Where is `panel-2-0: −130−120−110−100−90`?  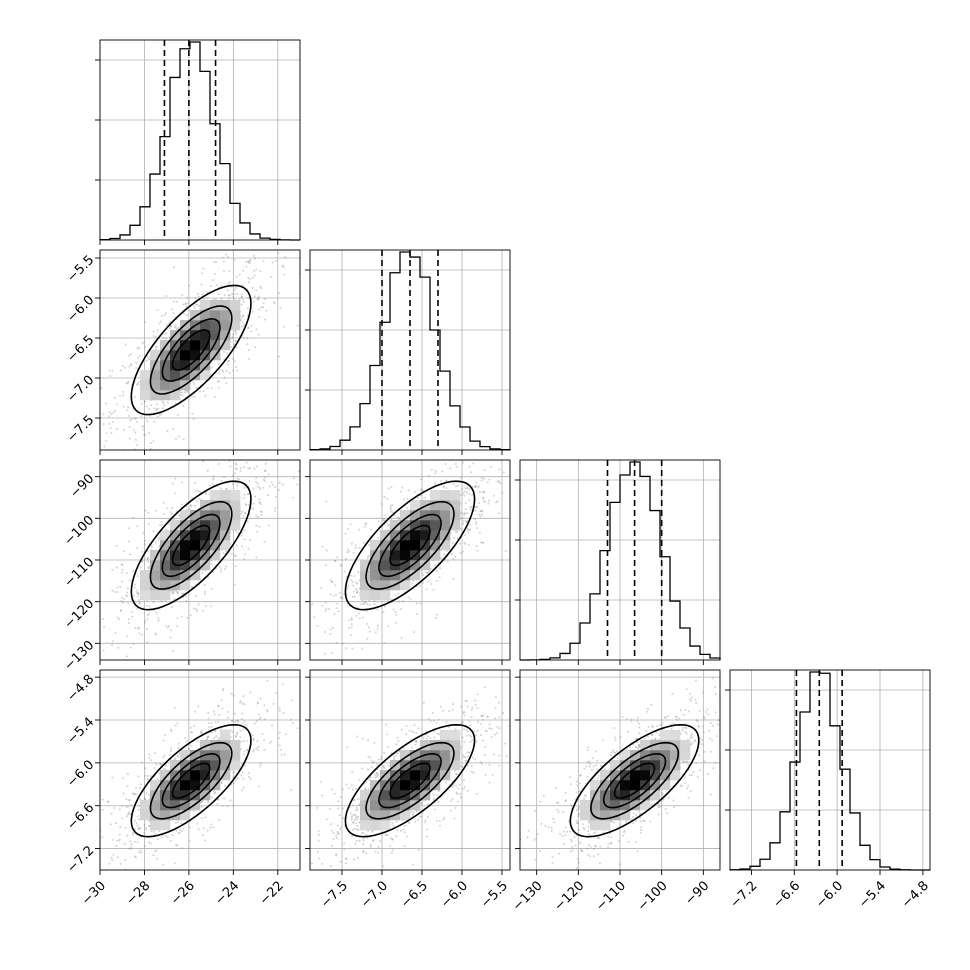
panel-2-0: −130−120−110−100−90 is located at coordinates (181, 563).